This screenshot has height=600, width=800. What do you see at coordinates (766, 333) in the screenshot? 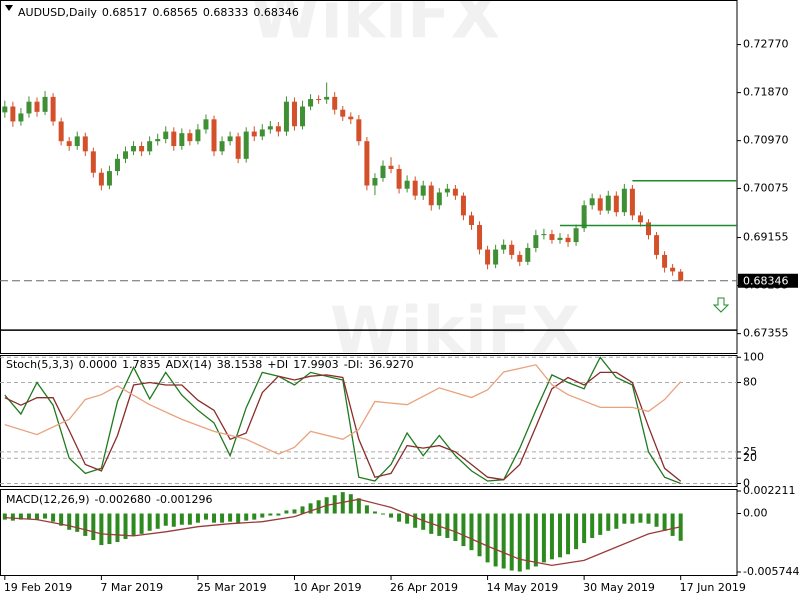
I see `y-tick-label: 0.67355` at bounding box center [766, 333].